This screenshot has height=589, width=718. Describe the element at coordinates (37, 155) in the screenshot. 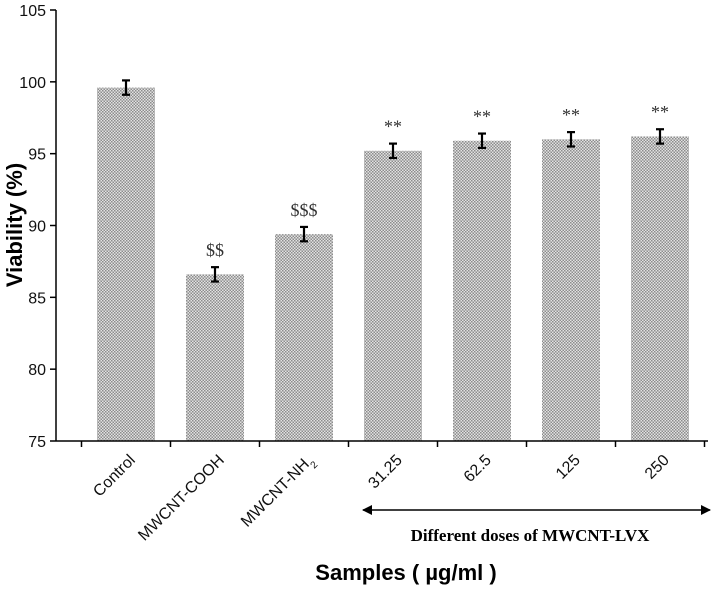

I see `y-tick-label: 95` at that location.